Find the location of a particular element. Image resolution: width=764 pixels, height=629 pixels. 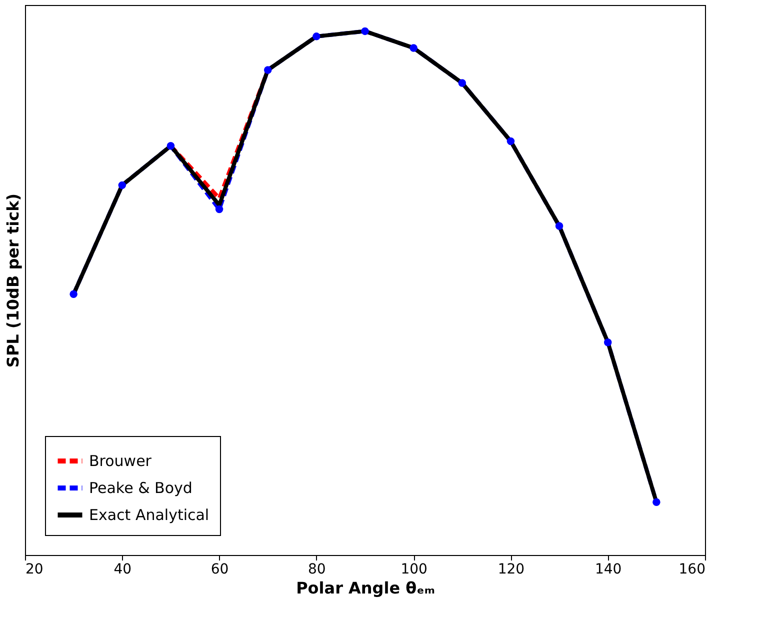

x-tick-label: 20 is located at coordinates (35, 570).